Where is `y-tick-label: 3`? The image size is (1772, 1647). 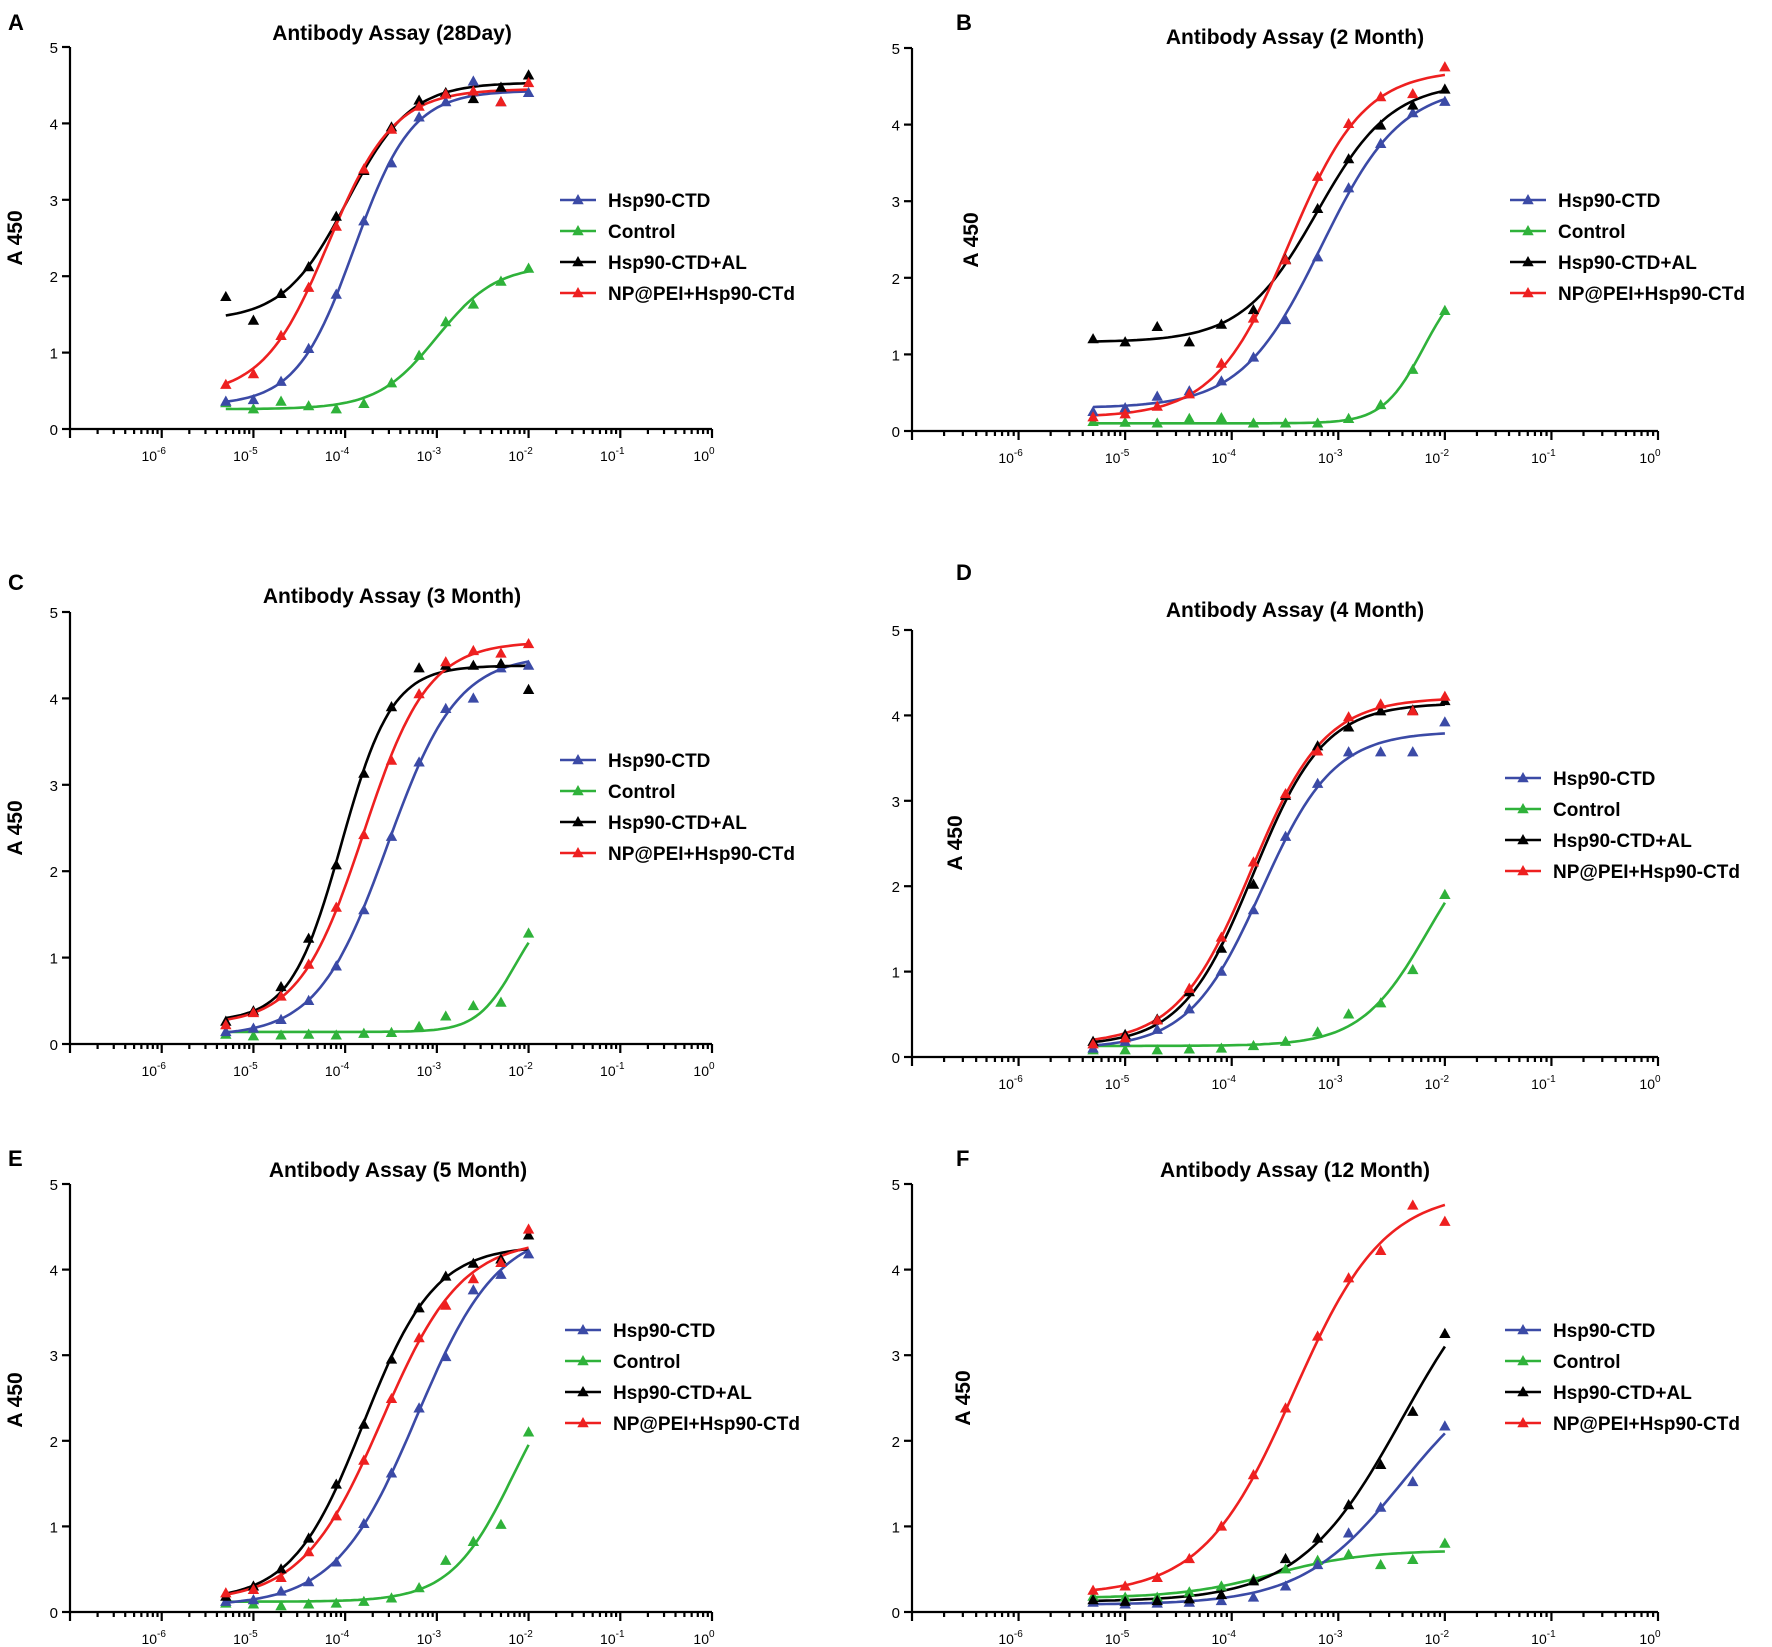
y-tick-label: 3 is located at coordinates (896, 202).